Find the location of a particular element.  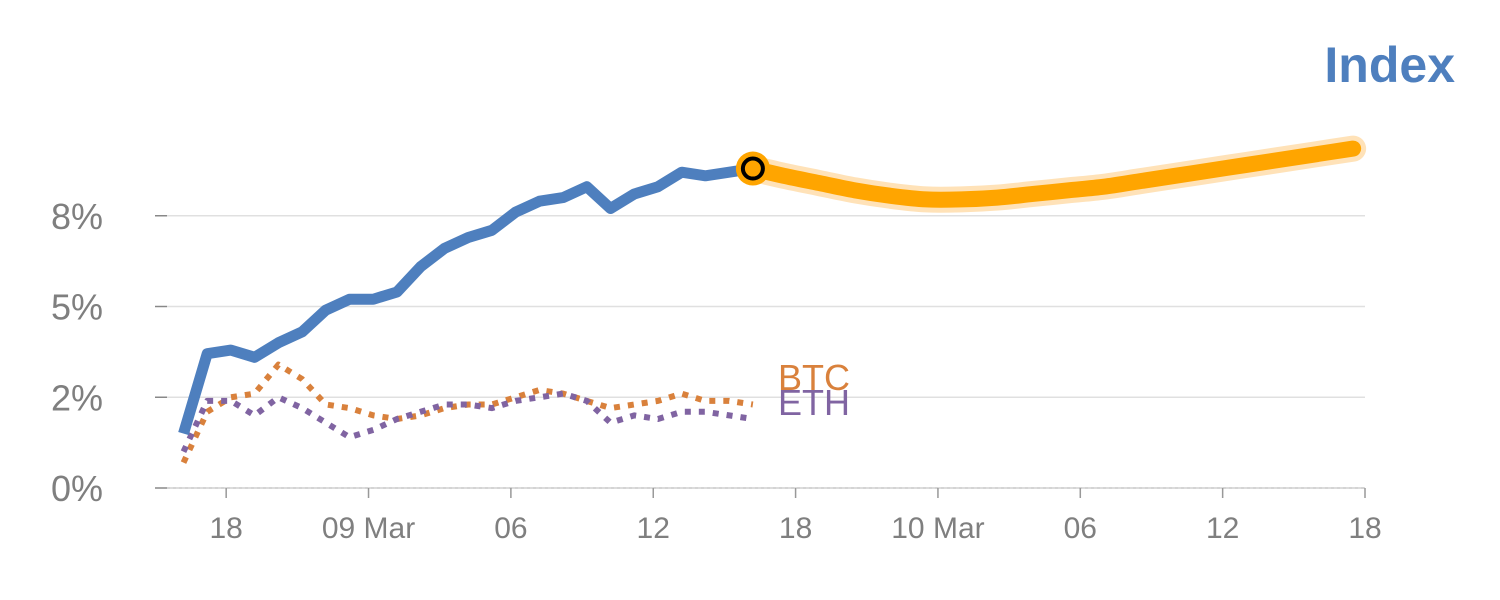

x-axis is located at coordinates (766, 492).